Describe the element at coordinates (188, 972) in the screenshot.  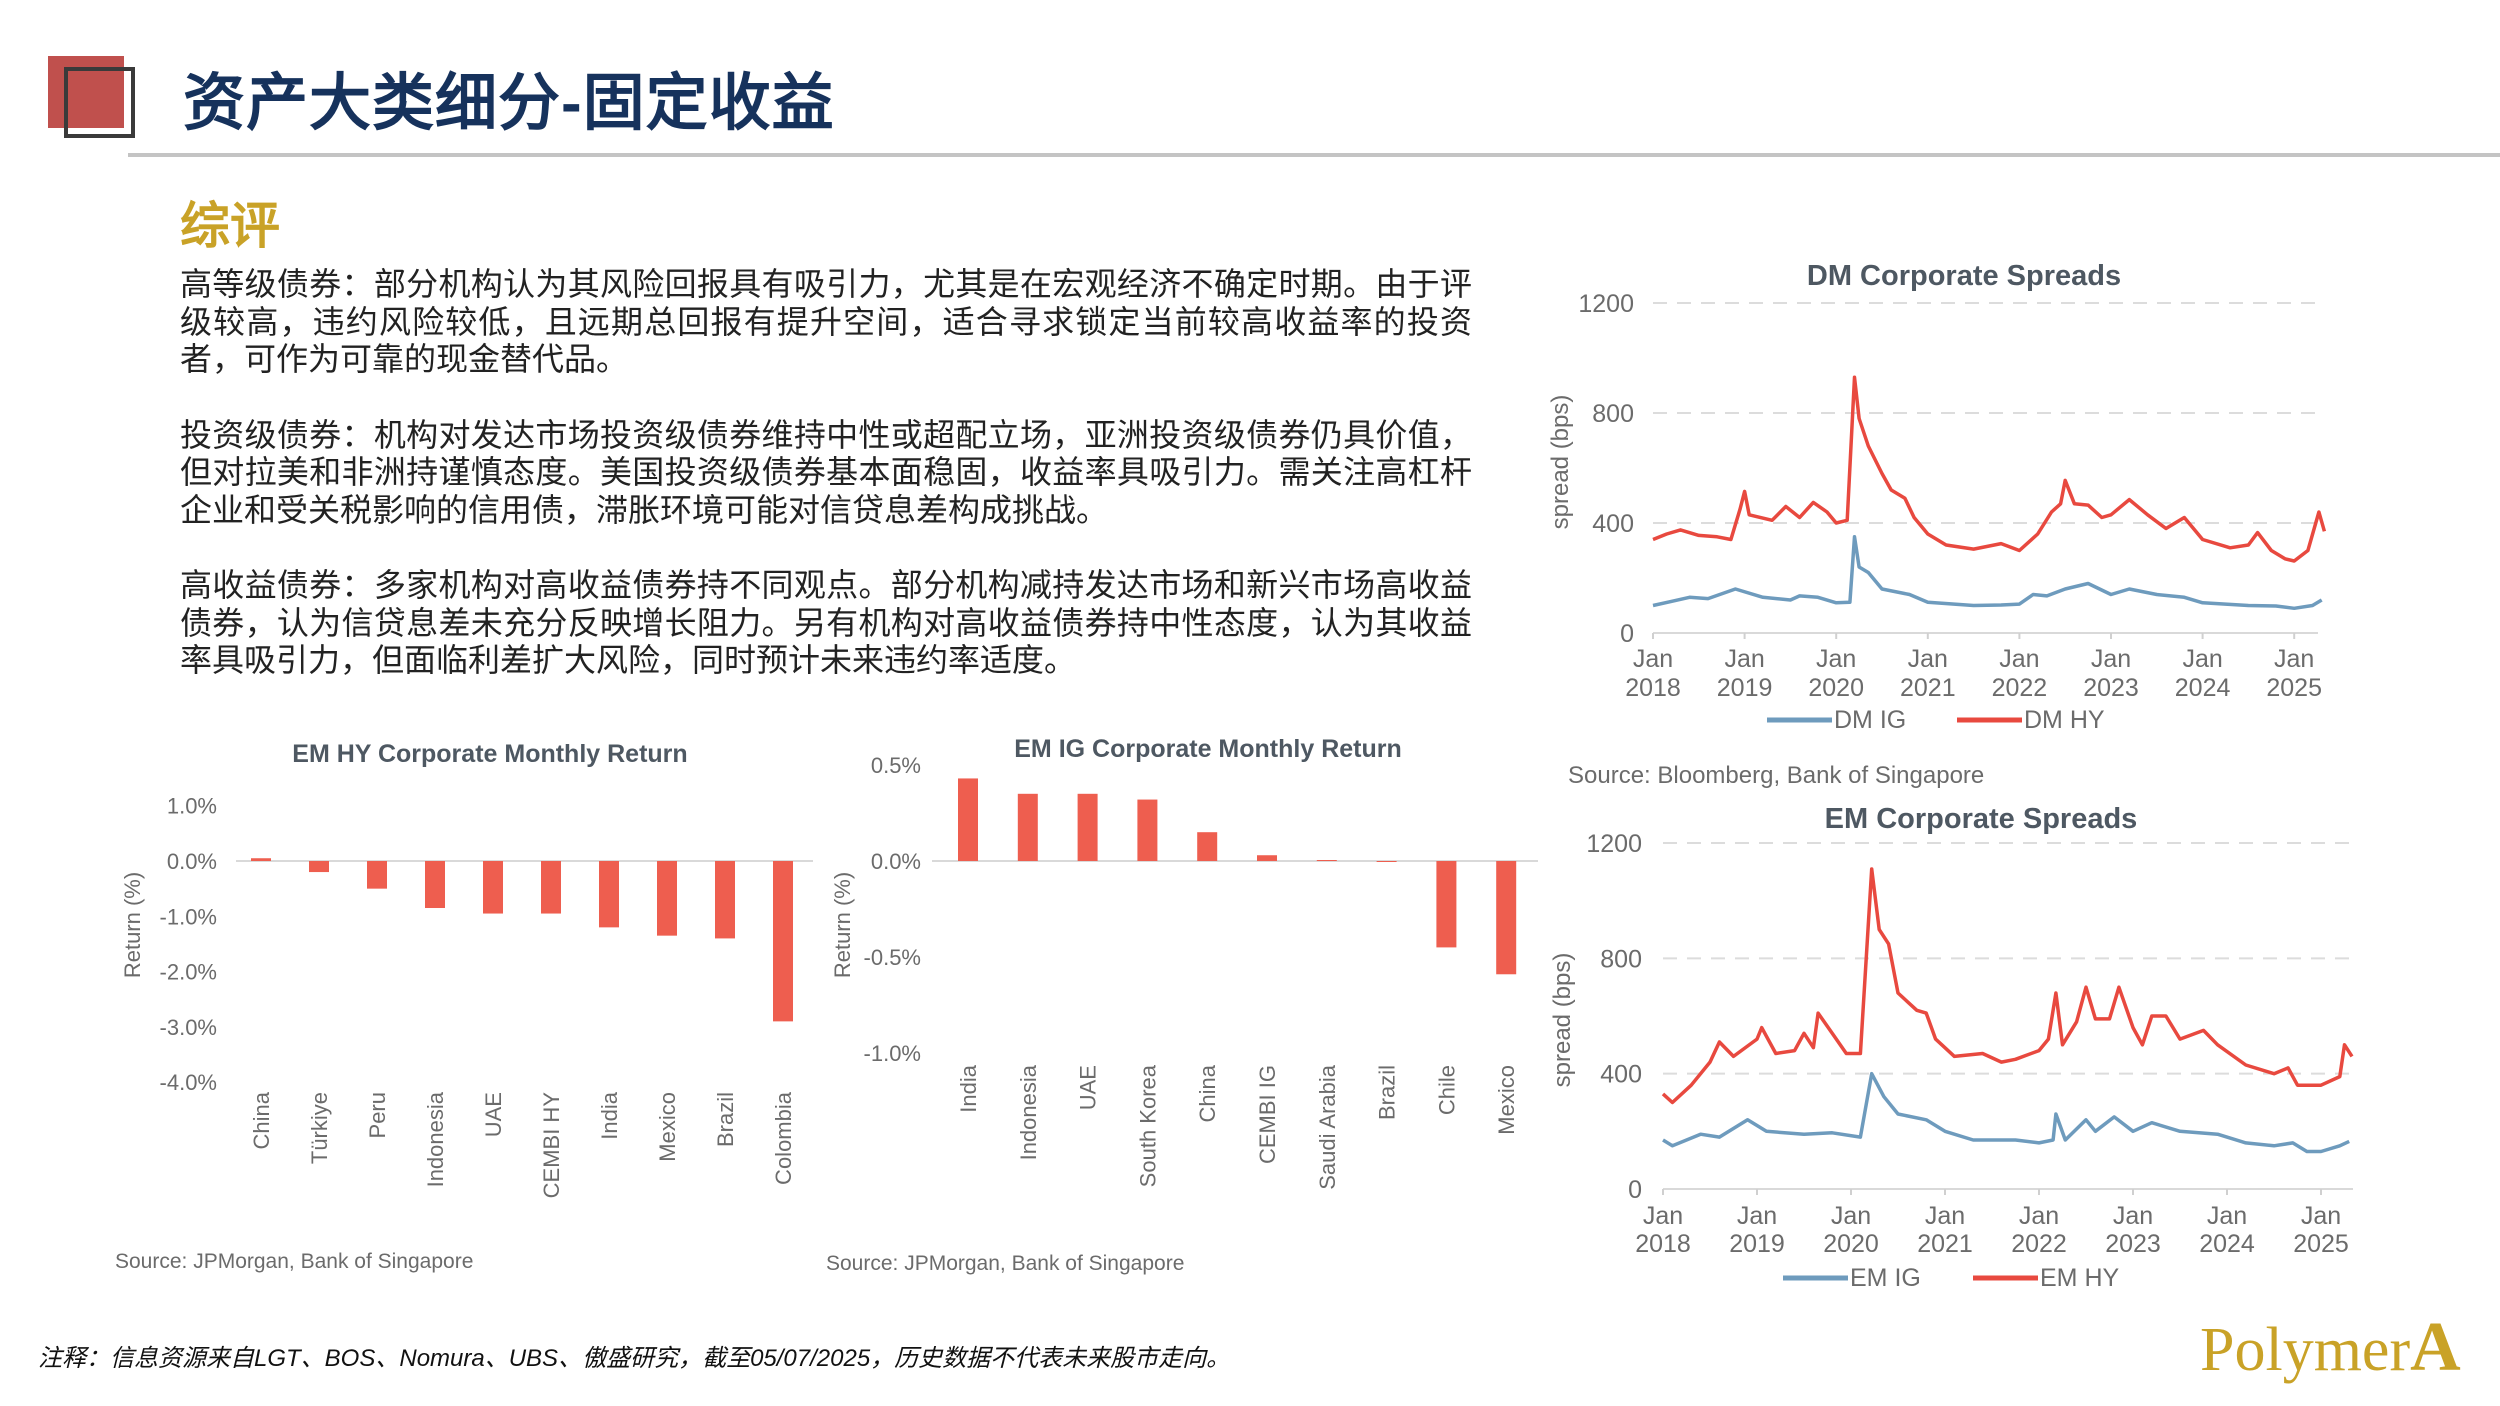
I see `y-tick-label: -2.0%` at that location.